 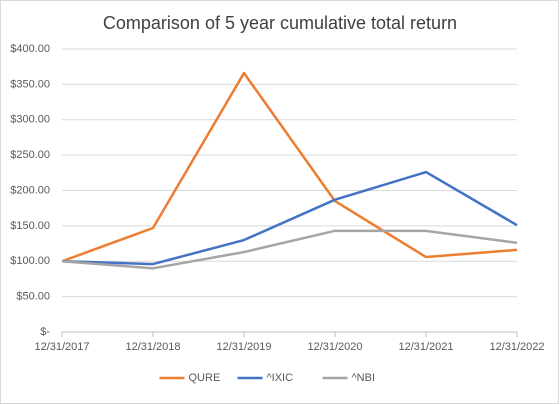 I want to click on x-tick-label: 12/31/2017, so click(x=61, y=347).